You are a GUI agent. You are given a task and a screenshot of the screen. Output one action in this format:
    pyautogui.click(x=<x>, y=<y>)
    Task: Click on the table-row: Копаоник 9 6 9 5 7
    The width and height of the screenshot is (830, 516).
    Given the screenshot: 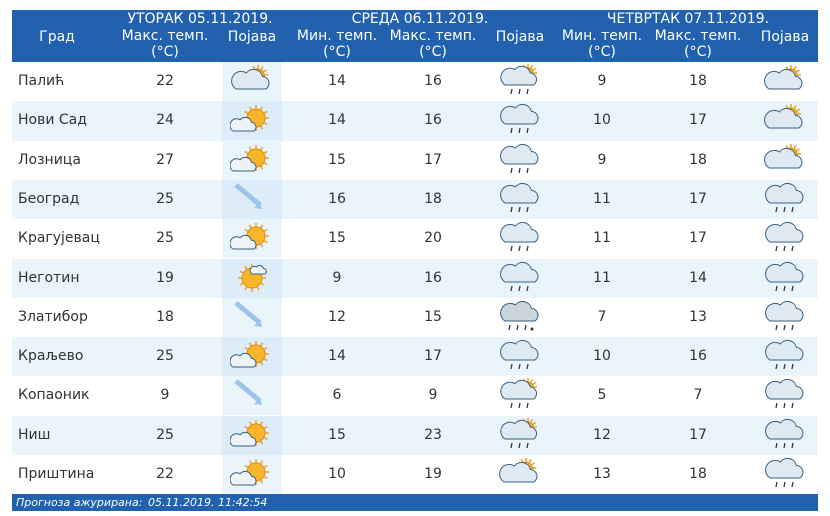 What is the action you would take?
    pyautogui.click(x=415, y=396)
    